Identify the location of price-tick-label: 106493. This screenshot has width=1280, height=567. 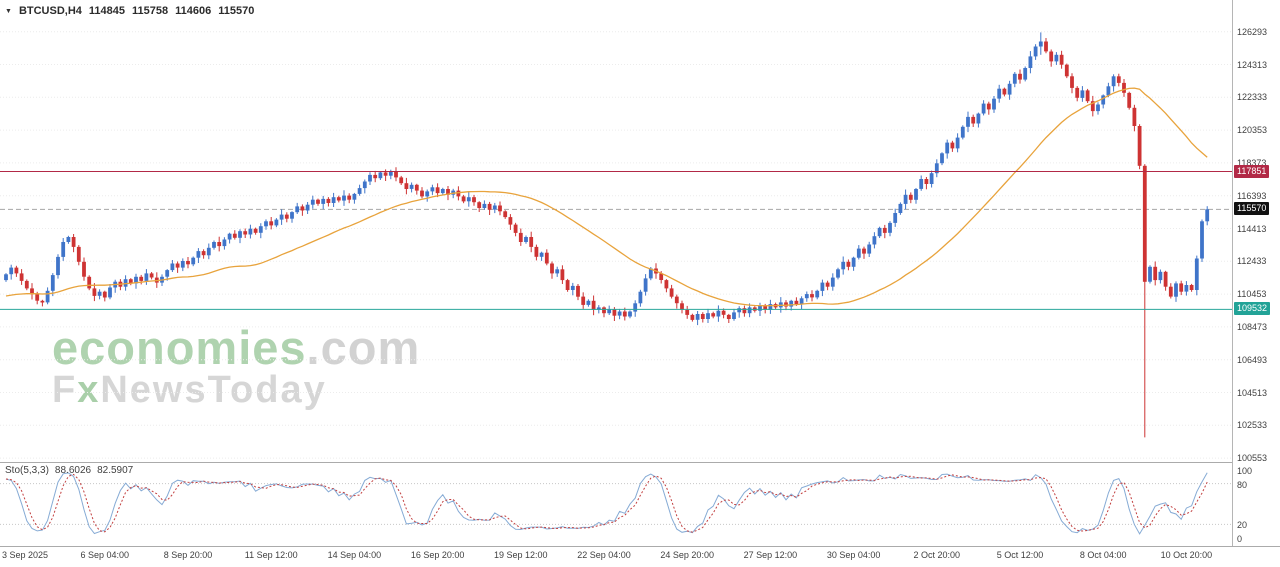
(1252, 359).